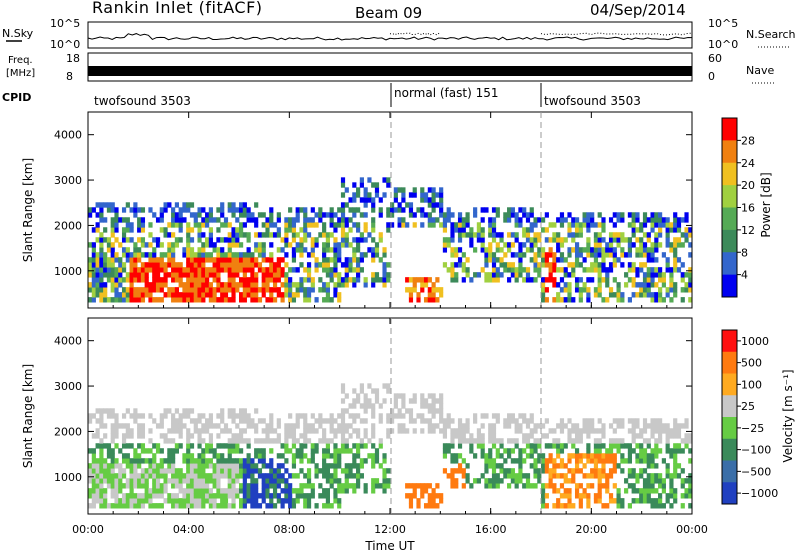 This screenshot has height=554, width=800. Describe the element at coordinates (68, 180) in the screenshot. I see `power-ytick-label-2: 3000` at that location.